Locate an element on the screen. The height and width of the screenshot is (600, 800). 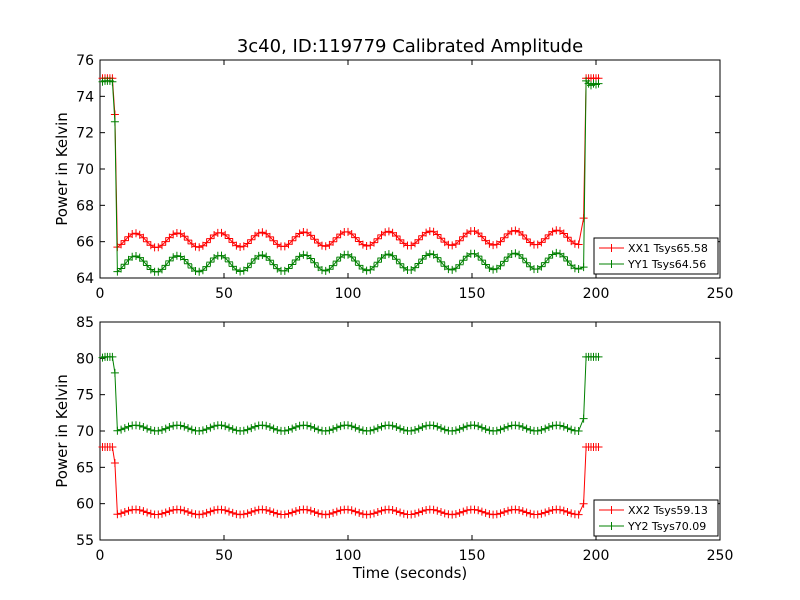
legend-box is located at coordinates (656, 256).